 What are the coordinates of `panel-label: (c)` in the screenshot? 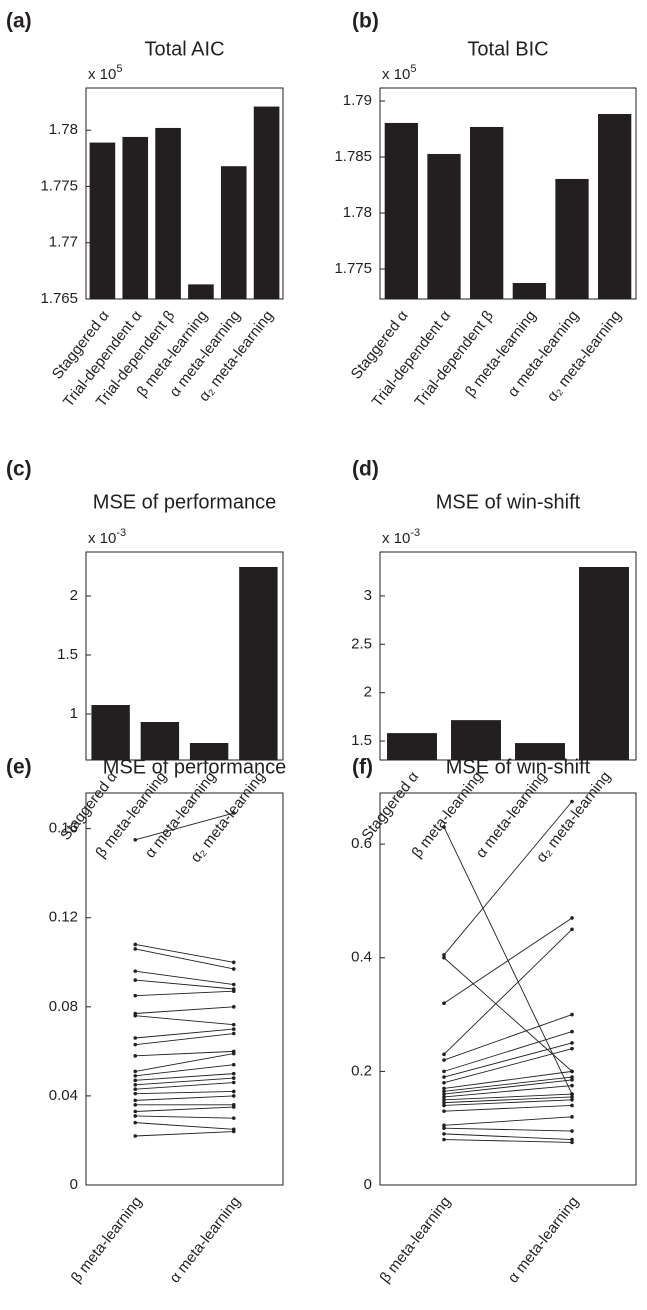 It's located at (19, 469).